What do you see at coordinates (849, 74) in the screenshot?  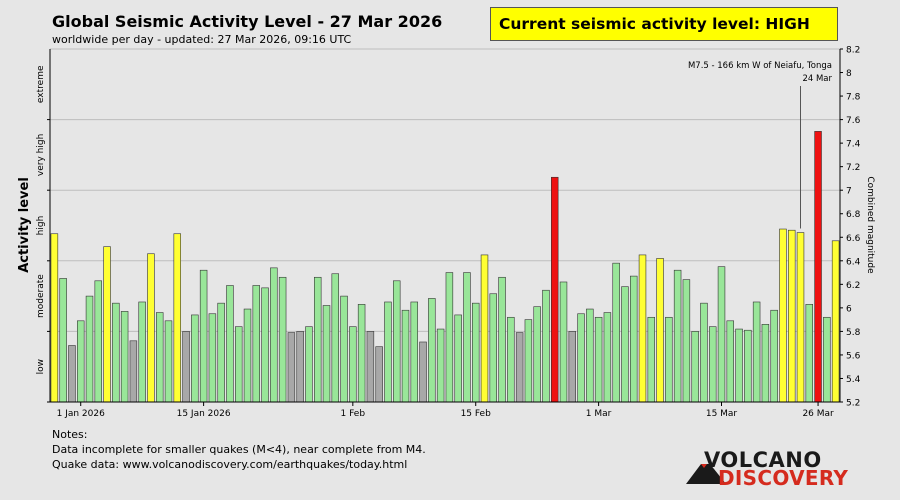 I see `magnitude-tick-label: 8` at bounding box center [849, 74].